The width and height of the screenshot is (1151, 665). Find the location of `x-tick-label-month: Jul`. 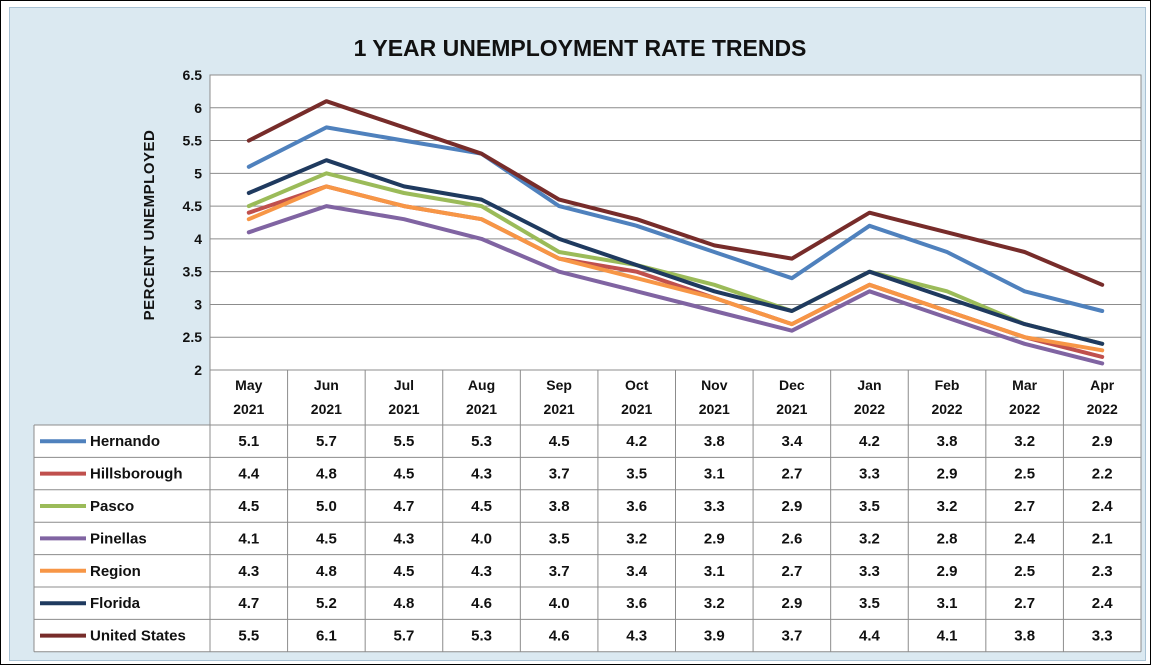

x-tick-label-month: Jul is located at coordinates (404, 385).